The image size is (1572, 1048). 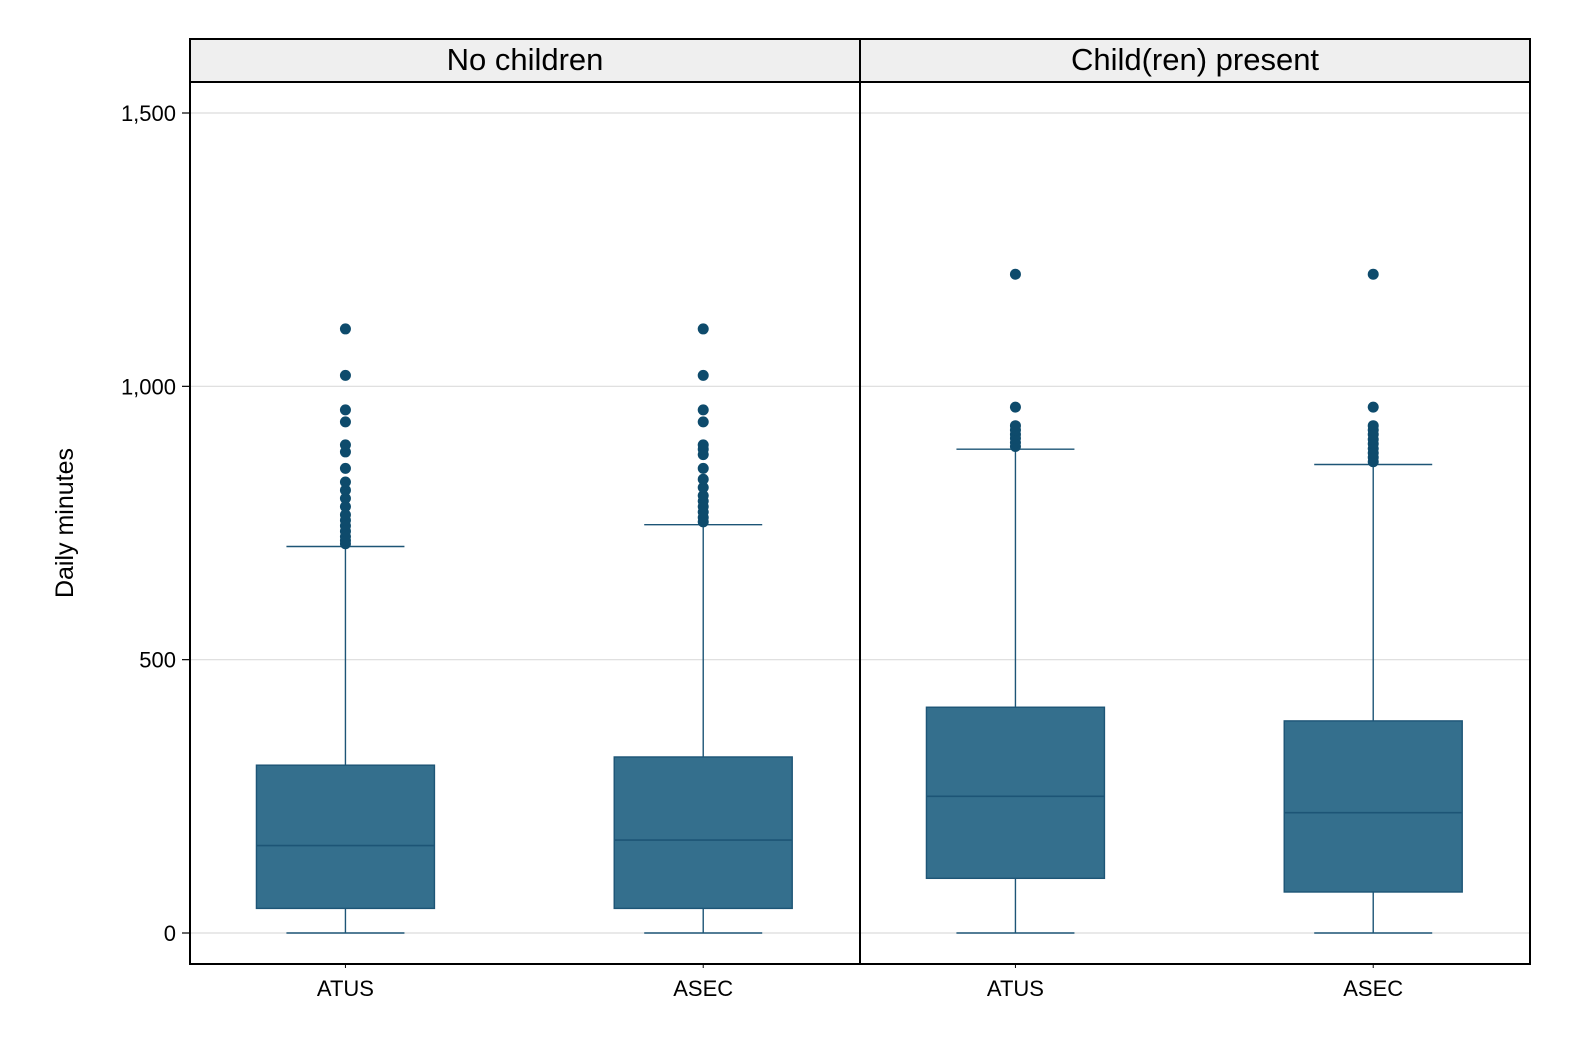 I want to click on y-tick-label: 1,500, so click(x=148, y=113).